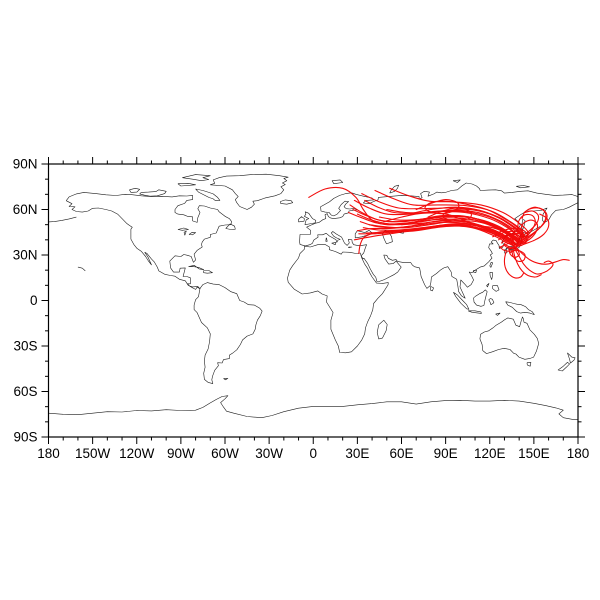 This screenshot has width=600, height=600. Describe the element at coordinates (25, 437) in the screenshot. I see `y-tick-label: 90S` at that location.